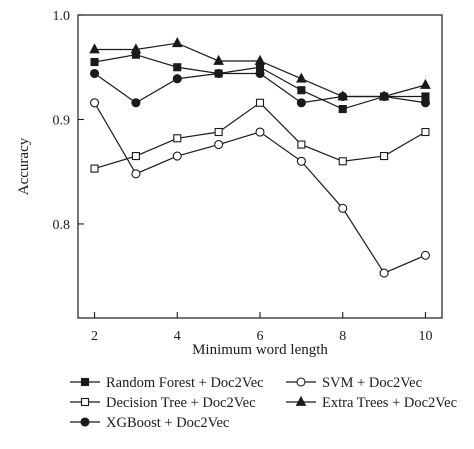  I want to click on y-tick-label: 1.0, so click(62, 16).